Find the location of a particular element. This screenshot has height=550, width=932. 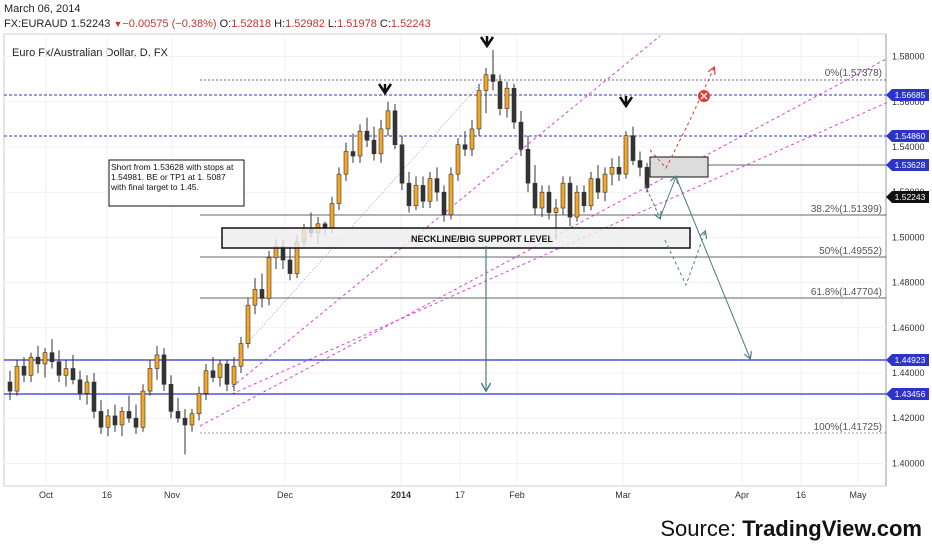

neckline-box is located at coordinates (456, 238).